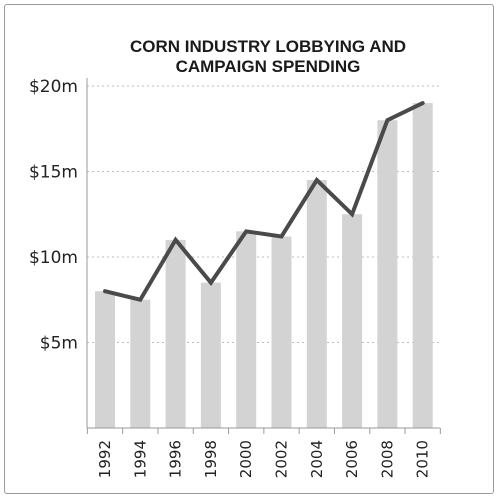 The image size is (500, 500). What do you see at coordinates (140, 459) in the screenshot?
I see `x-tick-label: 1994` at bounding box center [140, 459].